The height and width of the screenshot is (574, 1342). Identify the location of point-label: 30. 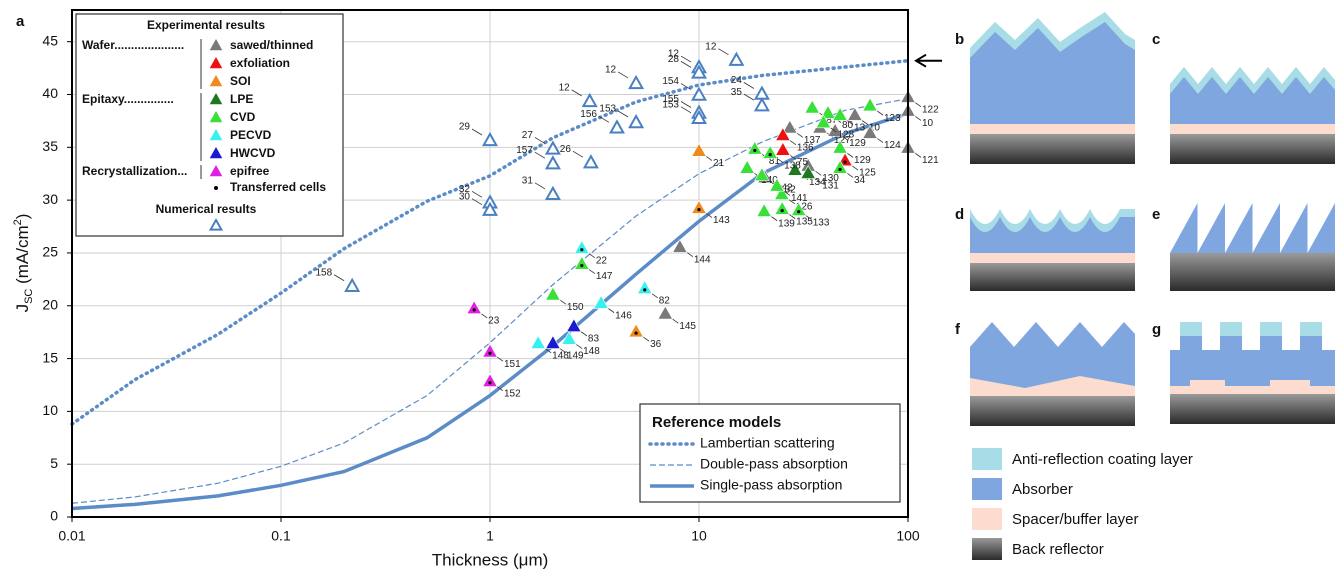
(465, 196).